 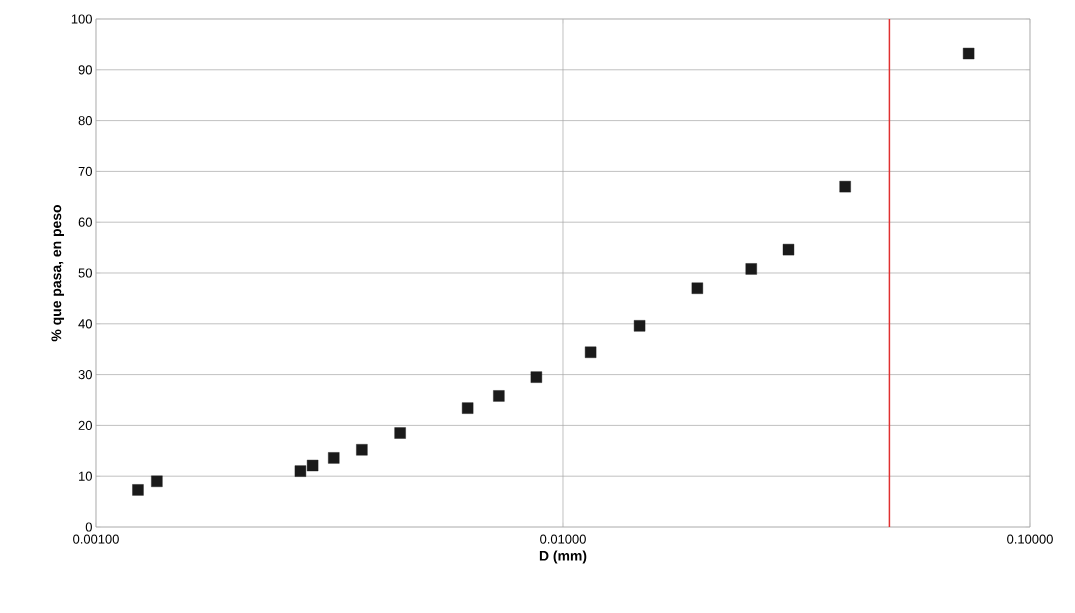 What do you see at coordinates (96, 539) in the screenshot?
I see `x-tick-label: 0.00100` at bounding box center [96, 539].